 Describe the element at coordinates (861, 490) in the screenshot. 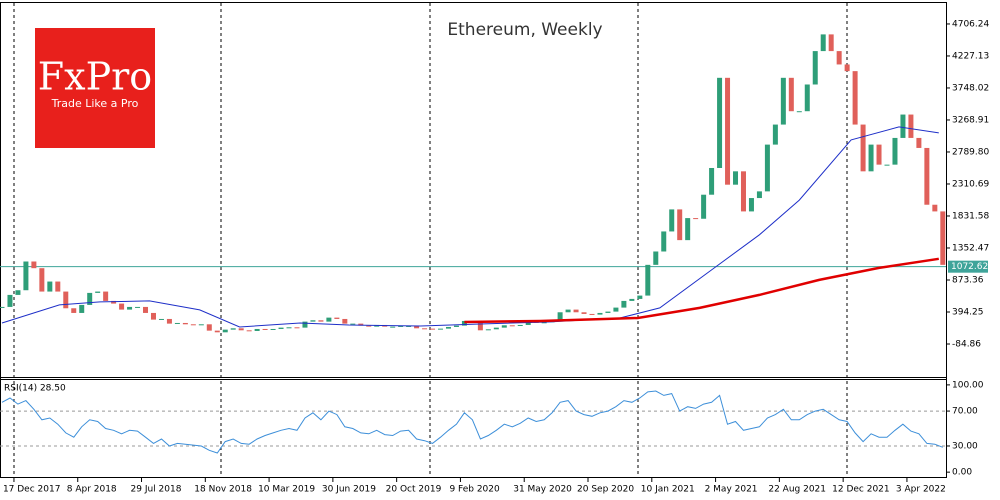

I see `x-tick-label: 12 Dec 2021` at that location.